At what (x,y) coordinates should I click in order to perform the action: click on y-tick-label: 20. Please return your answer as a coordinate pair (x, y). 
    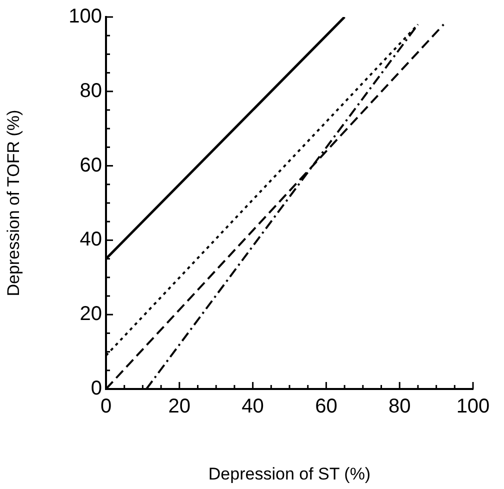
    Looking at the image, I should click on (91, 314).